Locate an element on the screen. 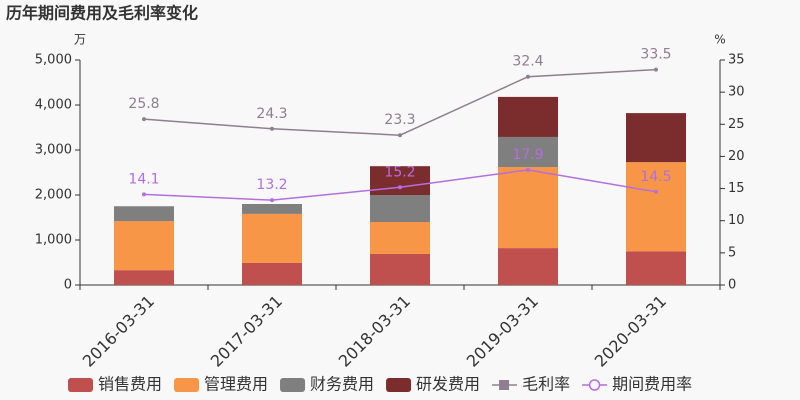 This screenshot has width=800, height=400. y-unit: 万 is located at coordinates (80, 40).